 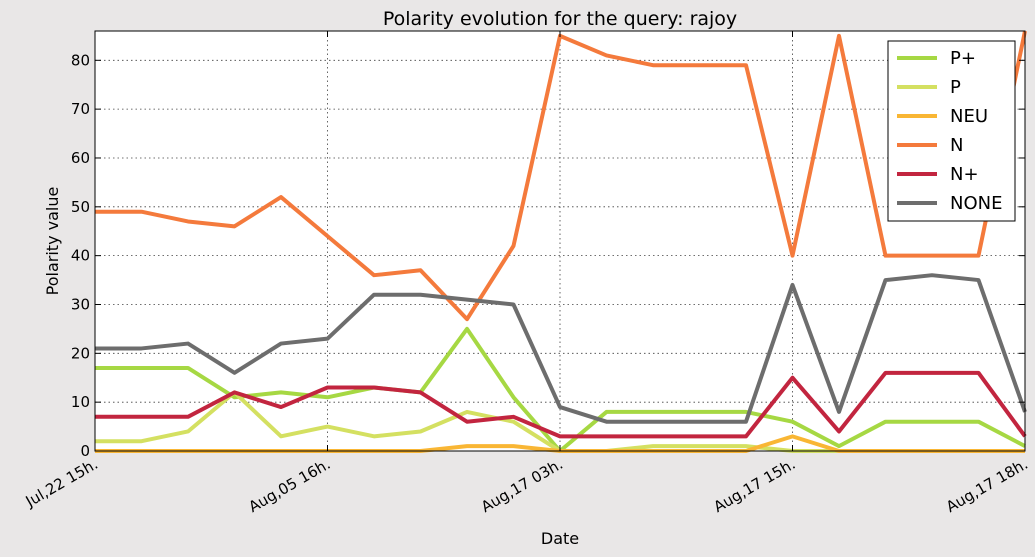 I want to click on x-tick-label: Aug,17 15h., so click(x=754, y=485).